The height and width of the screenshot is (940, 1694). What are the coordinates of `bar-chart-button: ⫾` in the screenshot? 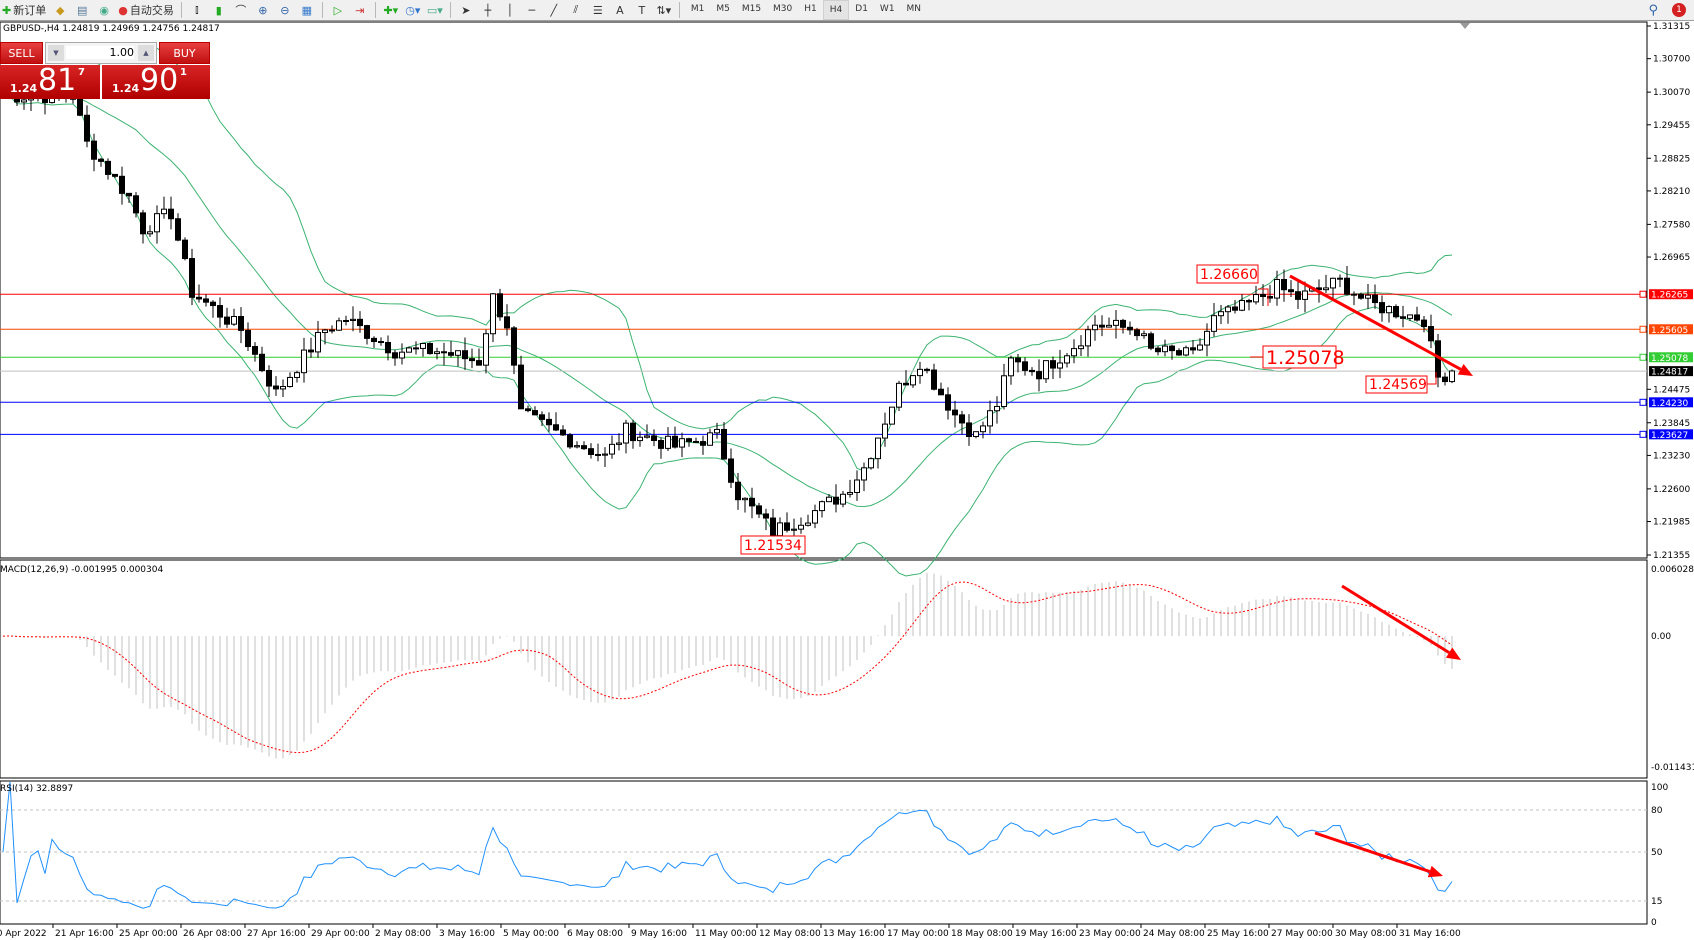 It's located at (197, 10).